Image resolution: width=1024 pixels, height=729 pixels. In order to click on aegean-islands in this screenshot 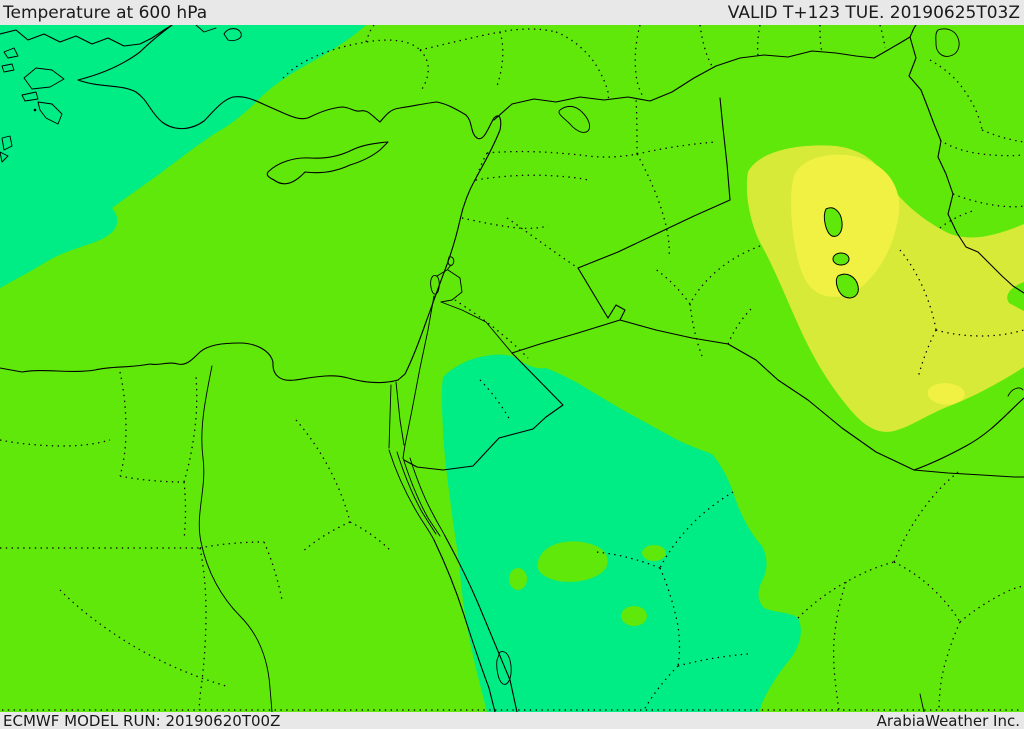, I will do `click(32, 105)`.